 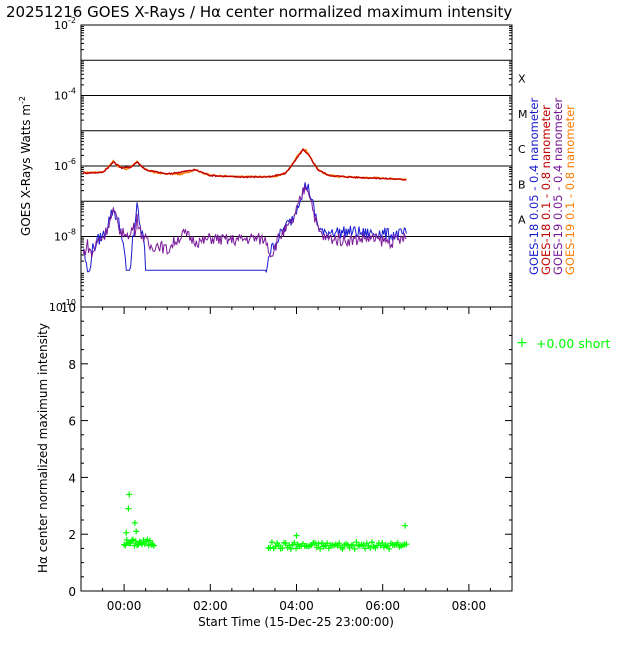 I want to click on series-line-goes18_long, so click(x=244, y=164).